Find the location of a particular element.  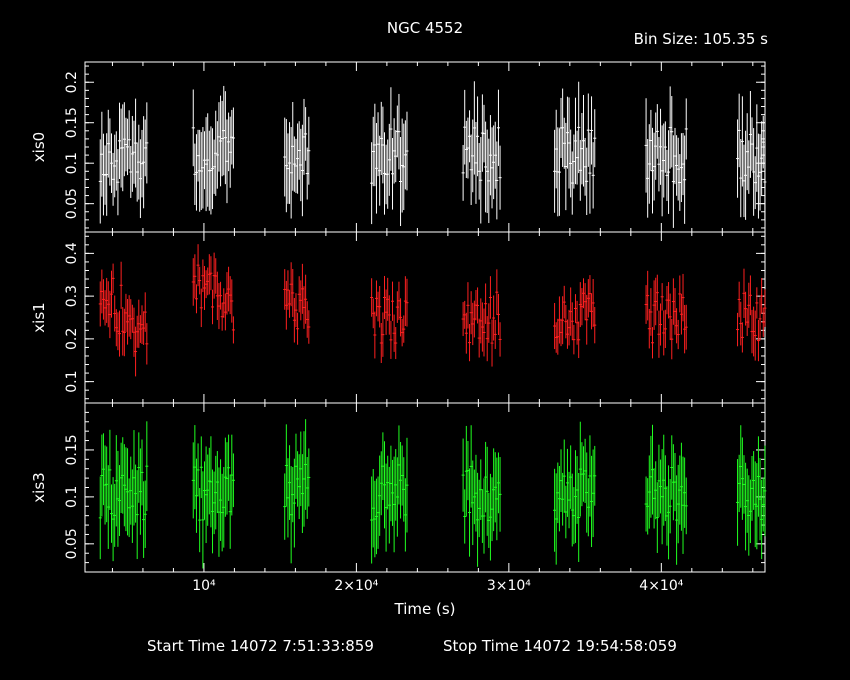

xis1-y-axis-label: xis1 is located at coordinates (39, 317).